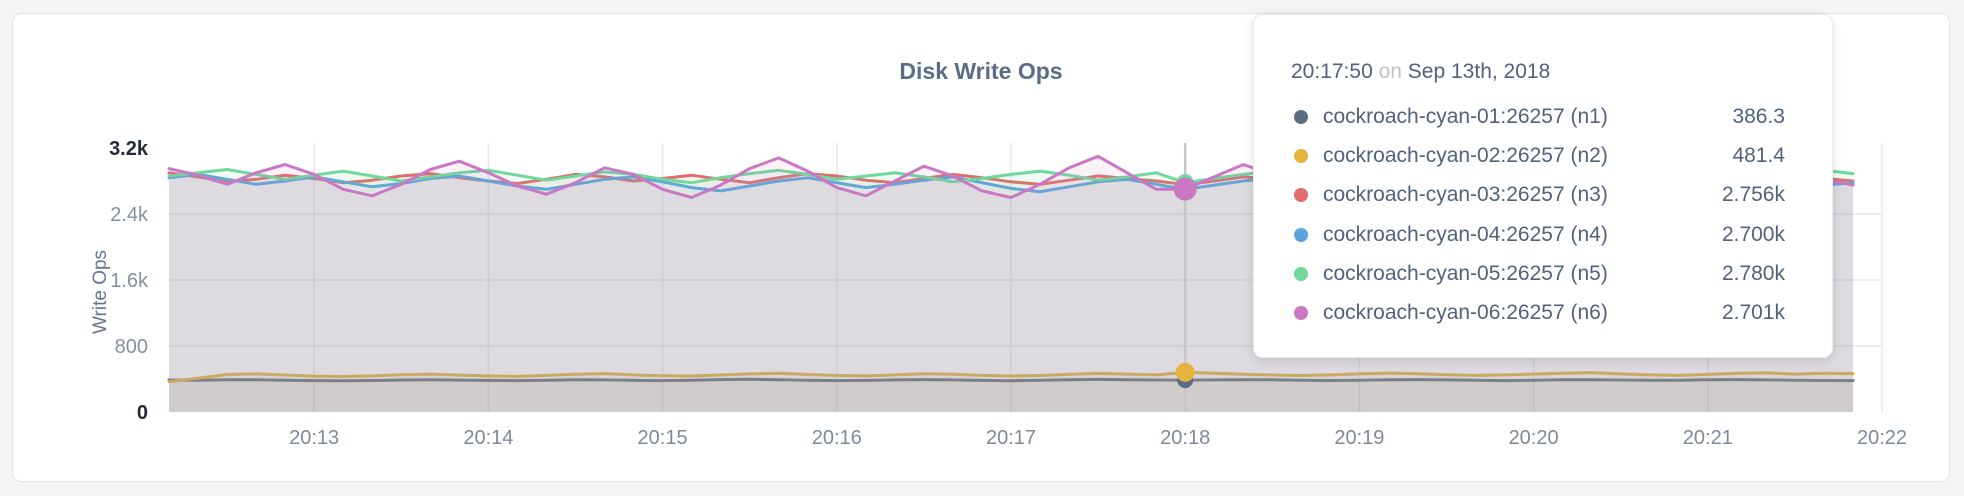 The height and width of the screenshot is (496, 1964). I want to click on series-value: 386.3, so click(1758, 116).